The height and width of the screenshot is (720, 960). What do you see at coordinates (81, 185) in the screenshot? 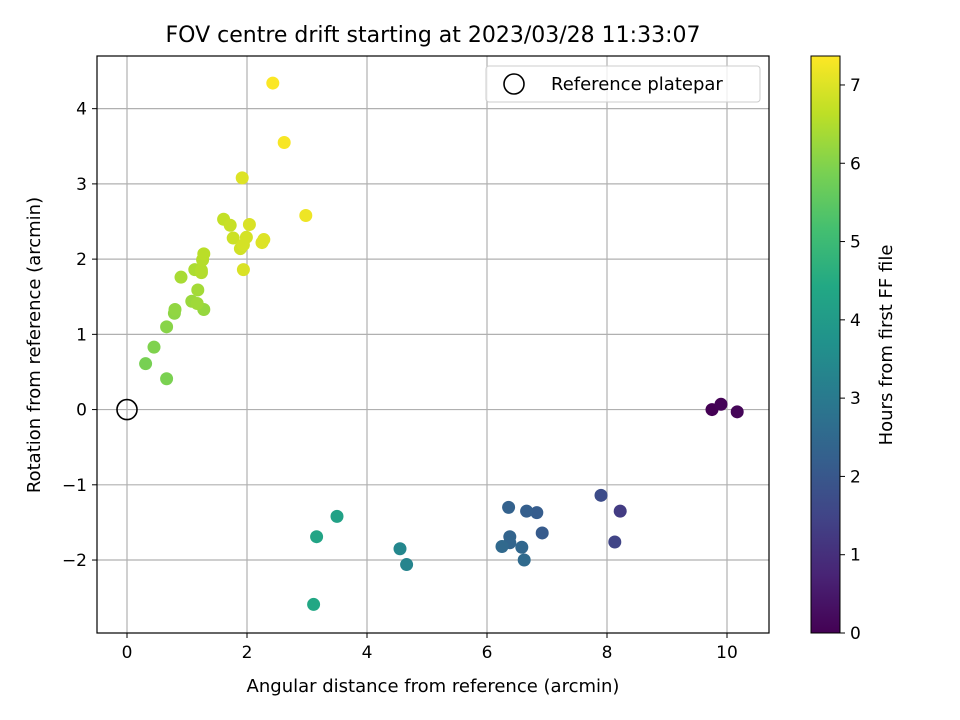
I see `y-tick-label: 3` at bounding box center [81, 185].